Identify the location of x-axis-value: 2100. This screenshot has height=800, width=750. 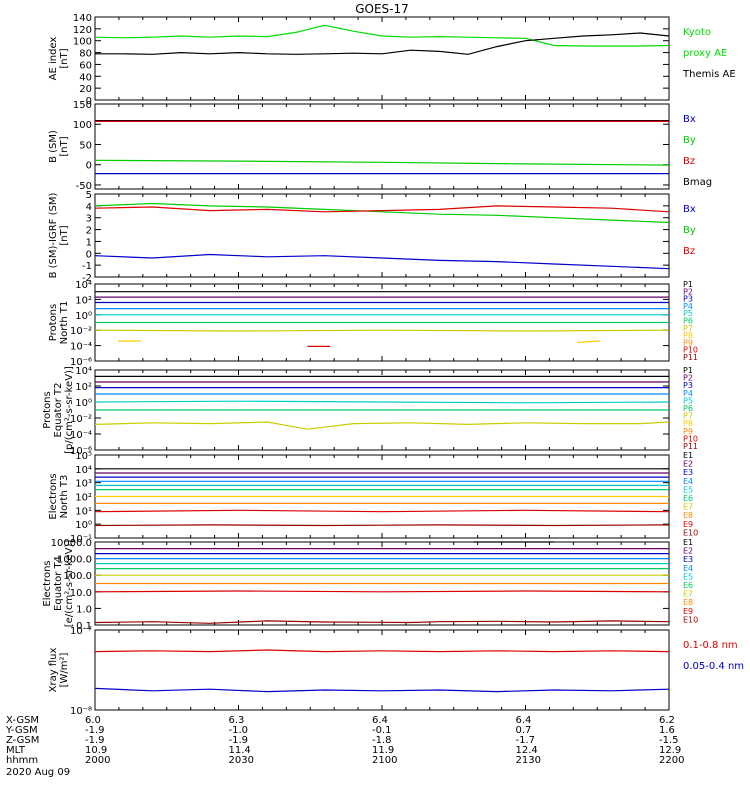
(384, 760).